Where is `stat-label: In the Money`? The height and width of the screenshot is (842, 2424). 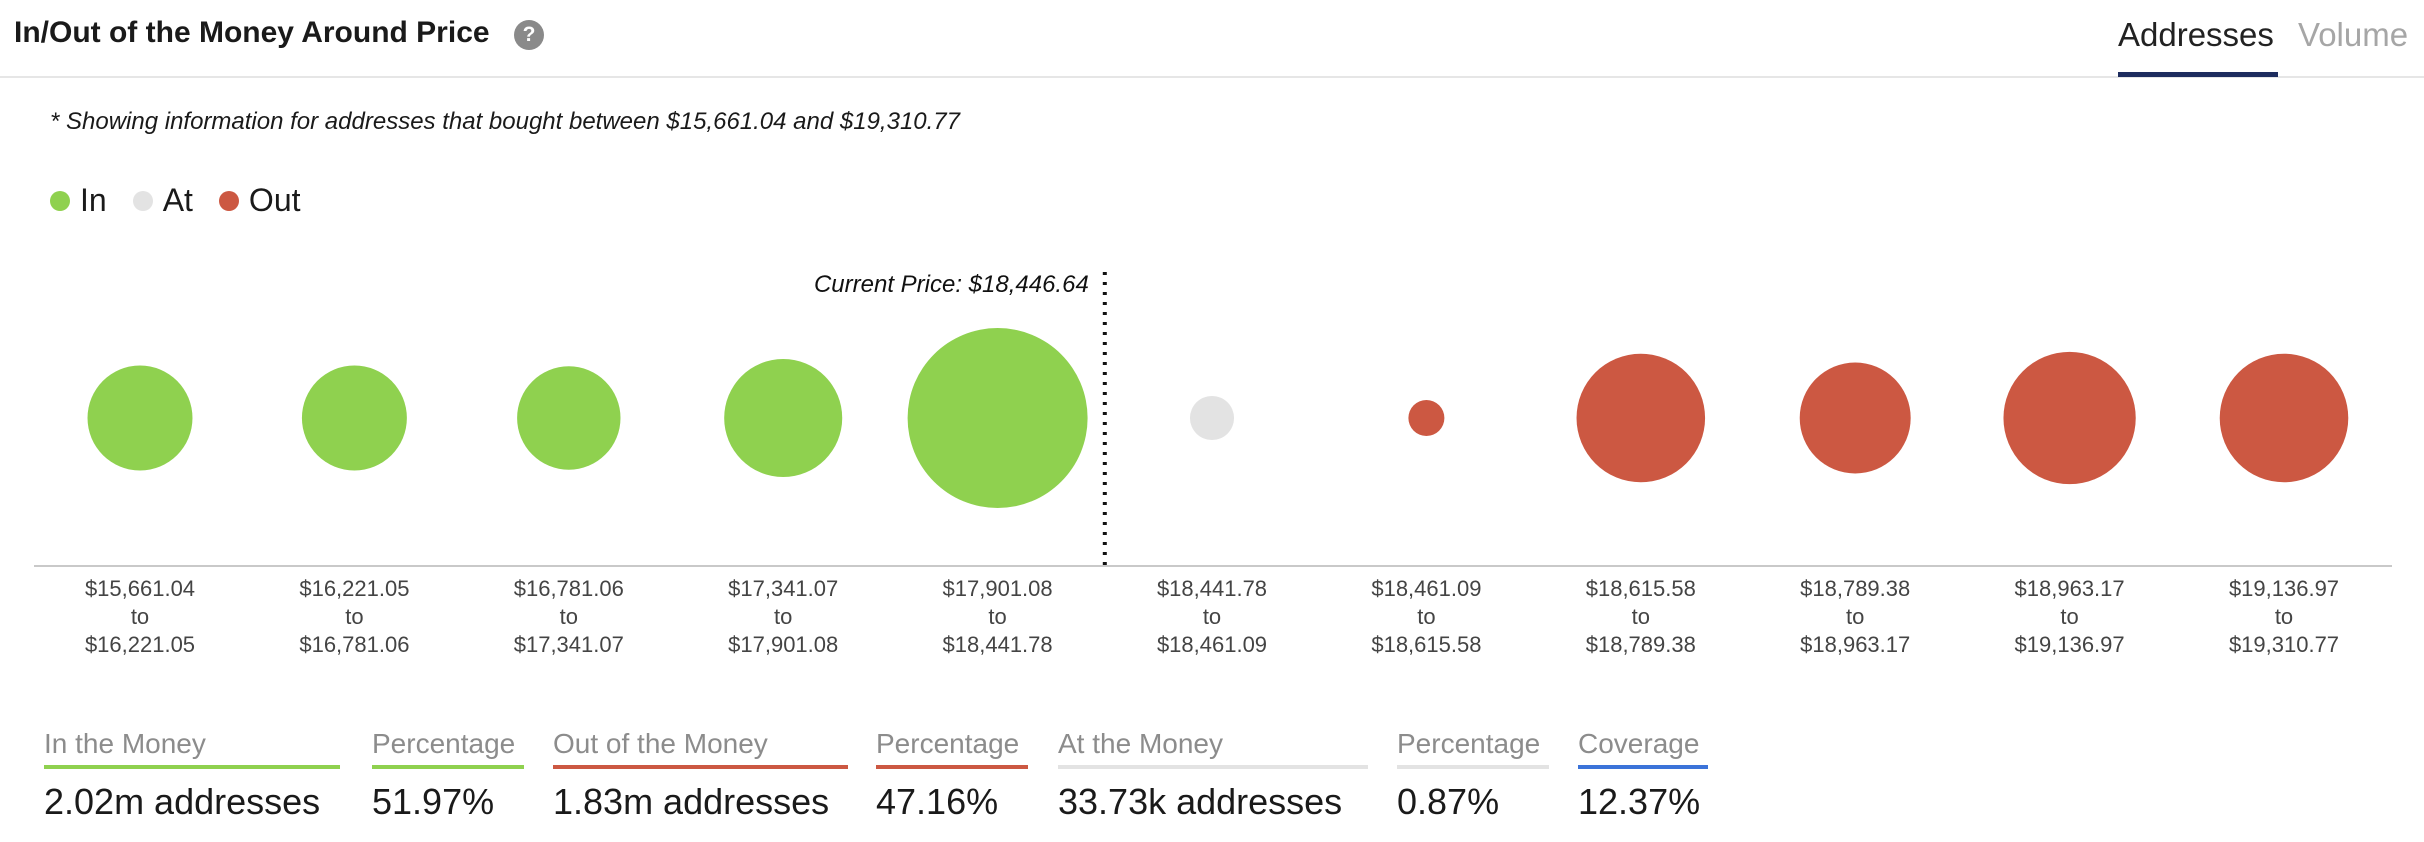
stat-label: In the Money is located at coordinates (192, 748).